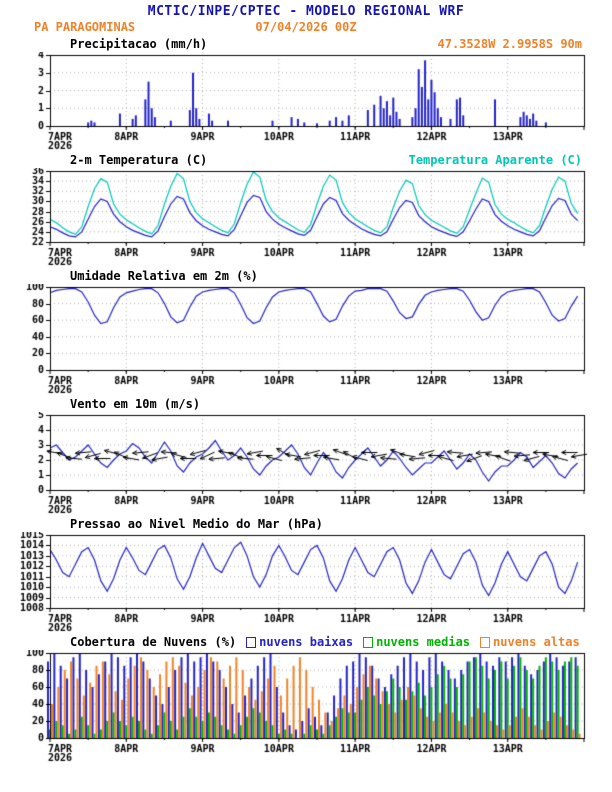  Describe the element at coordinates (423, 642) in the screenshot. I see `legend-label-medias: nuvens medias` at that location.